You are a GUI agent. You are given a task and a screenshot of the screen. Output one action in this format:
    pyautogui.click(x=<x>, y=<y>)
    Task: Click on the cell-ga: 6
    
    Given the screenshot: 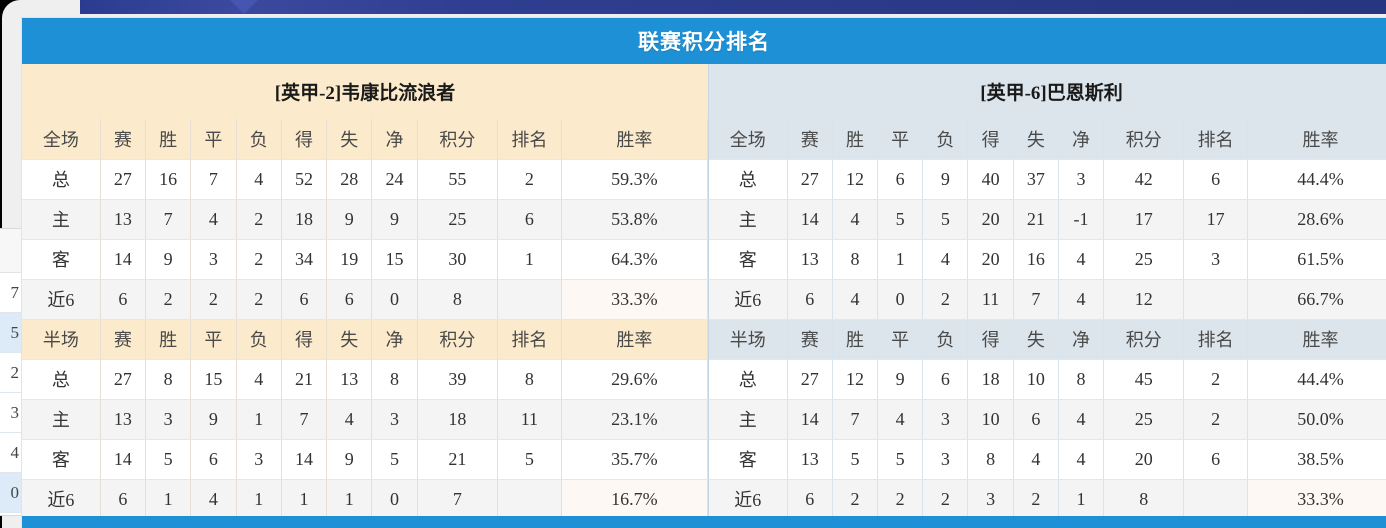 What is the action you would take?
    pyautogui.click(x=349, y=299)
    